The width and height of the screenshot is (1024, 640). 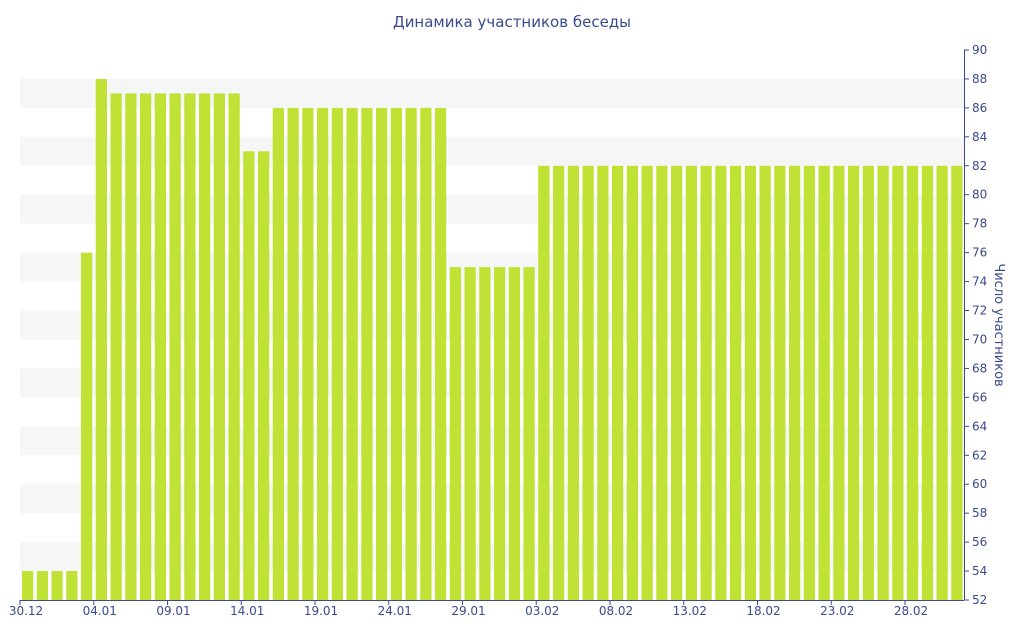 What do you see at coordinates (979, 79) in the screenshot?
I see `y-tick-label: 88` at bounding box center [979, 79].